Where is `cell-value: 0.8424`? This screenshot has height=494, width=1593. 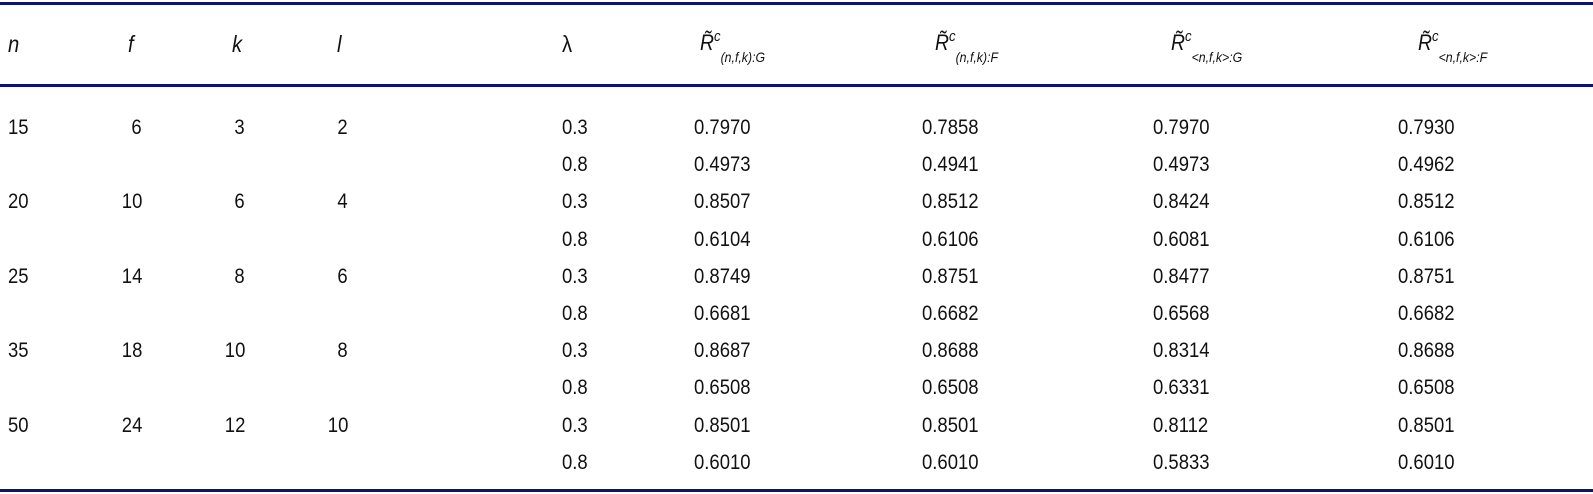
cell-value: 0.8424 is located at coordinates (1181, 202).